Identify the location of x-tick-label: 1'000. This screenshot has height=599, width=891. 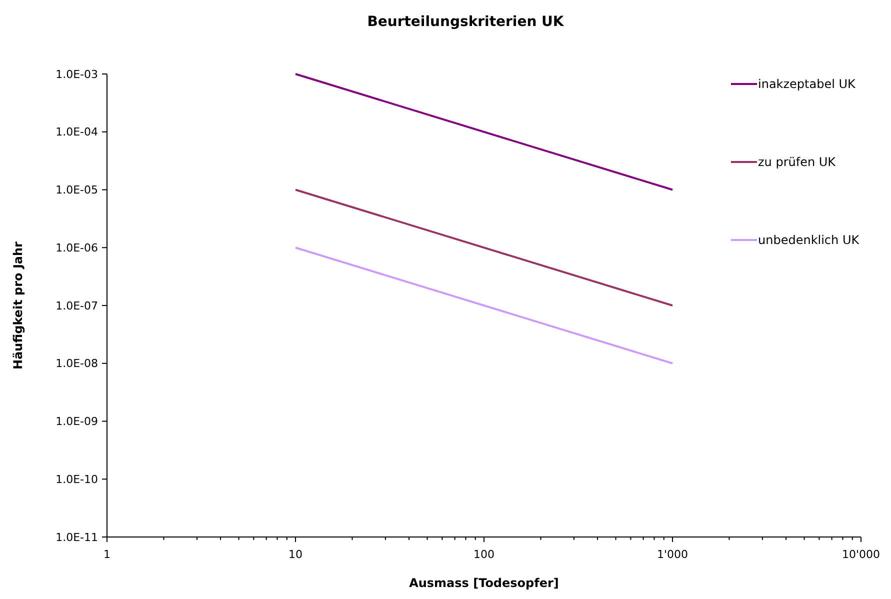
(672, 554).